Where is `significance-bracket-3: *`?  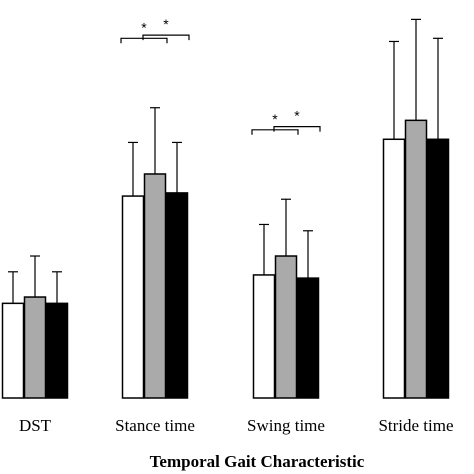
significance-bracket-3: * is located at coordinates (275, 123).